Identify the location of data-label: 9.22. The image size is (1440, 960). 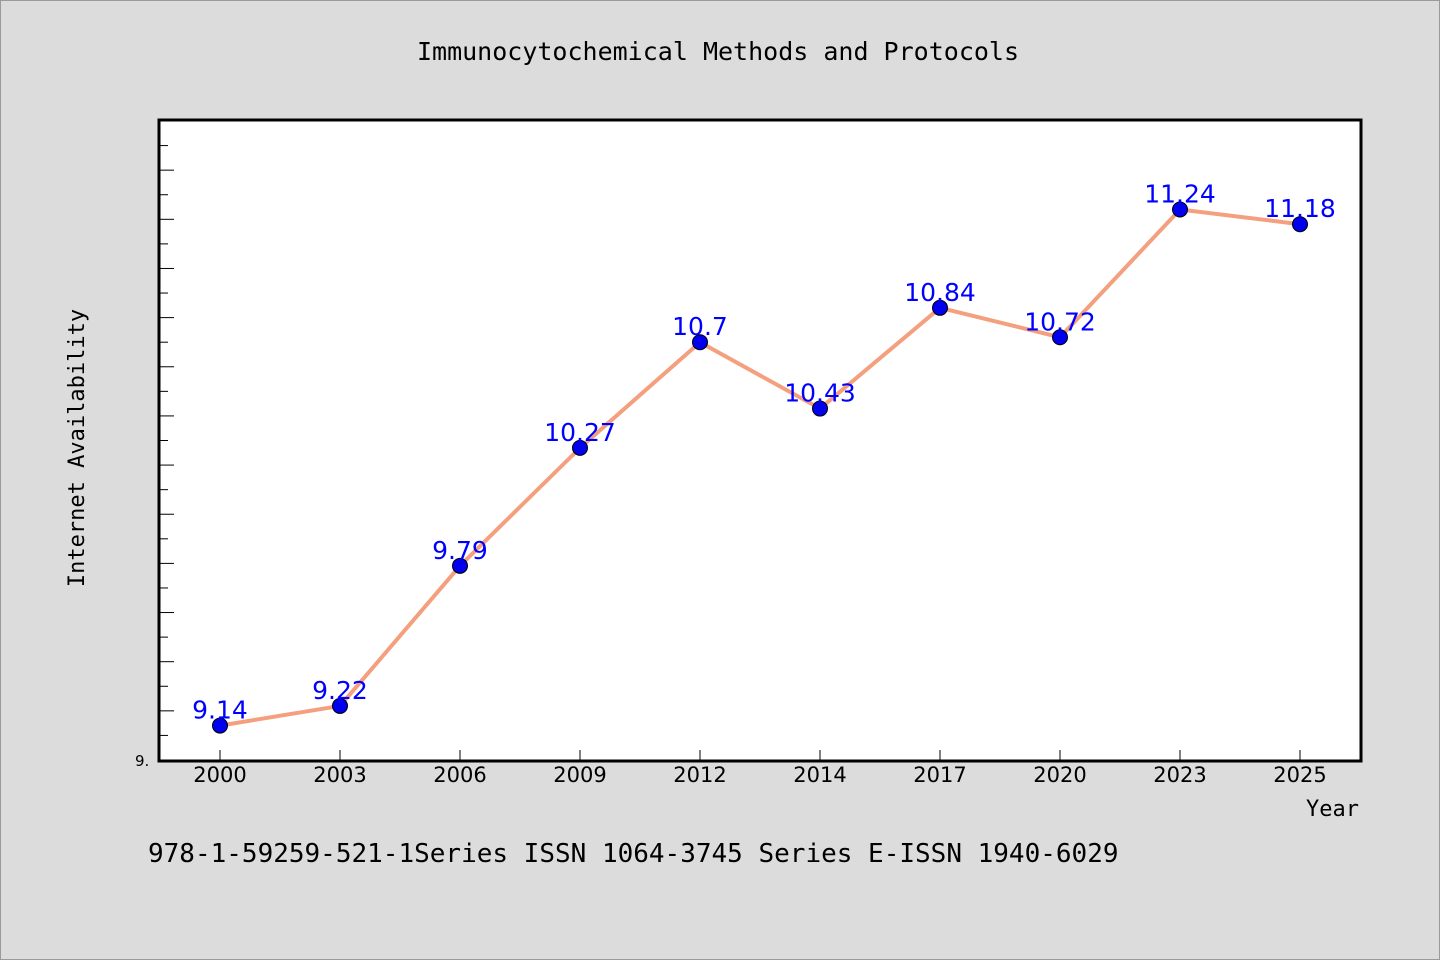
(340, 690).